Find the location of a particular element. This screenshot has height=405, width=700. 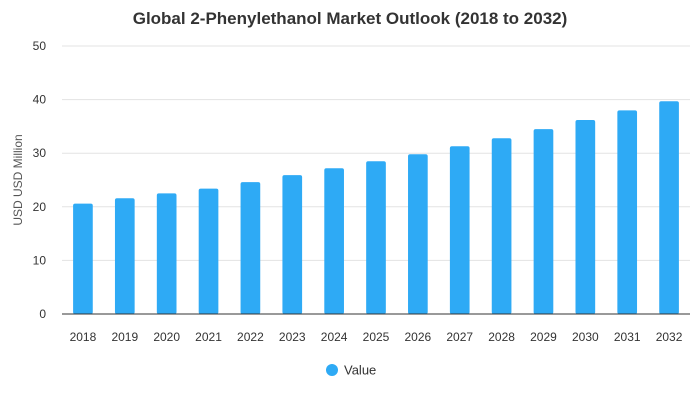

y-tick-label: 50 is located at coordinates (40, 46).